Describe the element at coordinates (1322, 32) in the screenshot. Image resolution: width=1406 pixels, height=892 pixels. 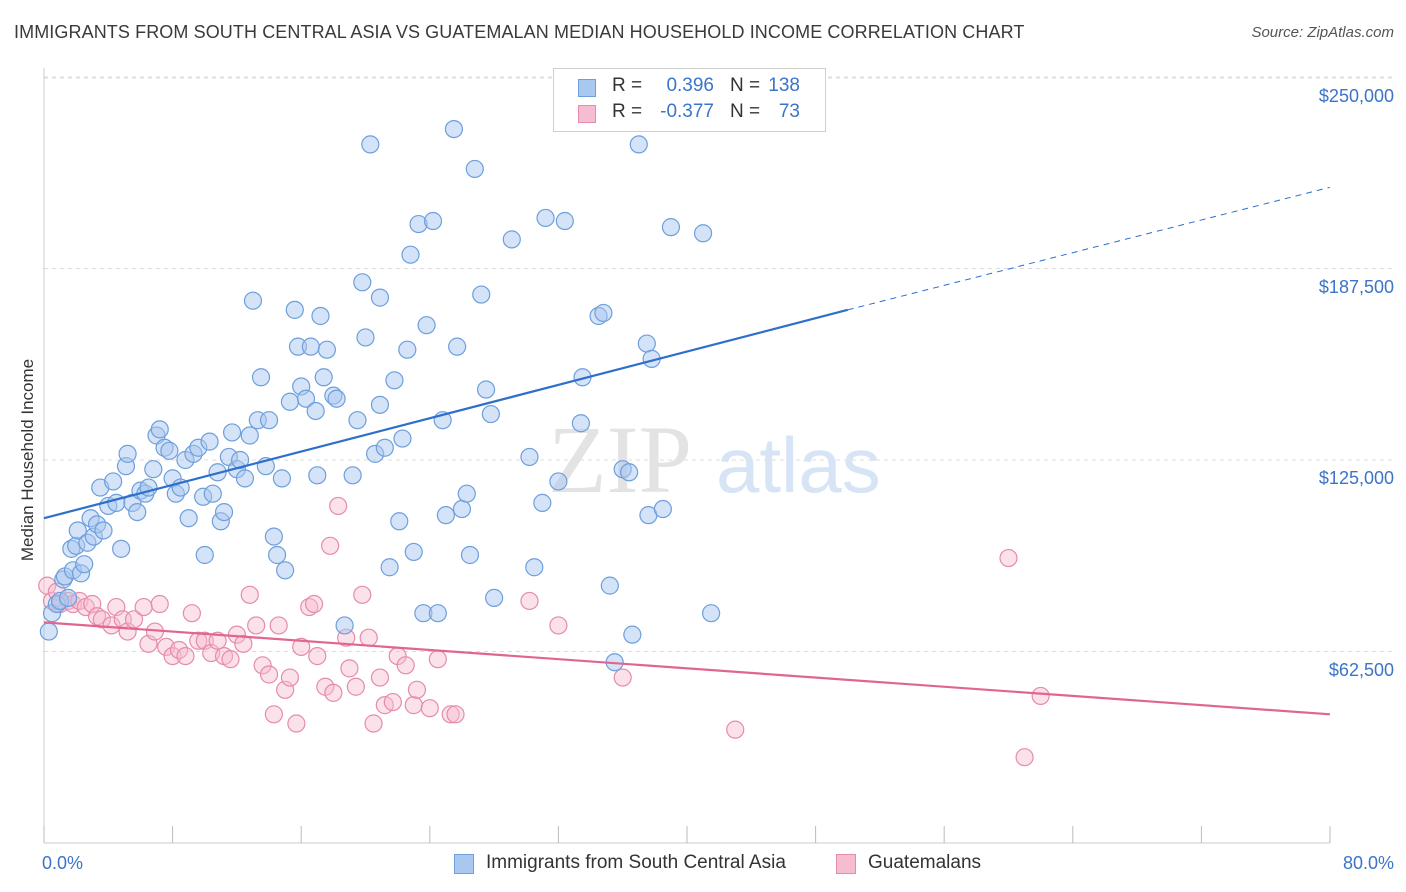
I see `chart-source: Source: ZipAtlas.com` at that location.